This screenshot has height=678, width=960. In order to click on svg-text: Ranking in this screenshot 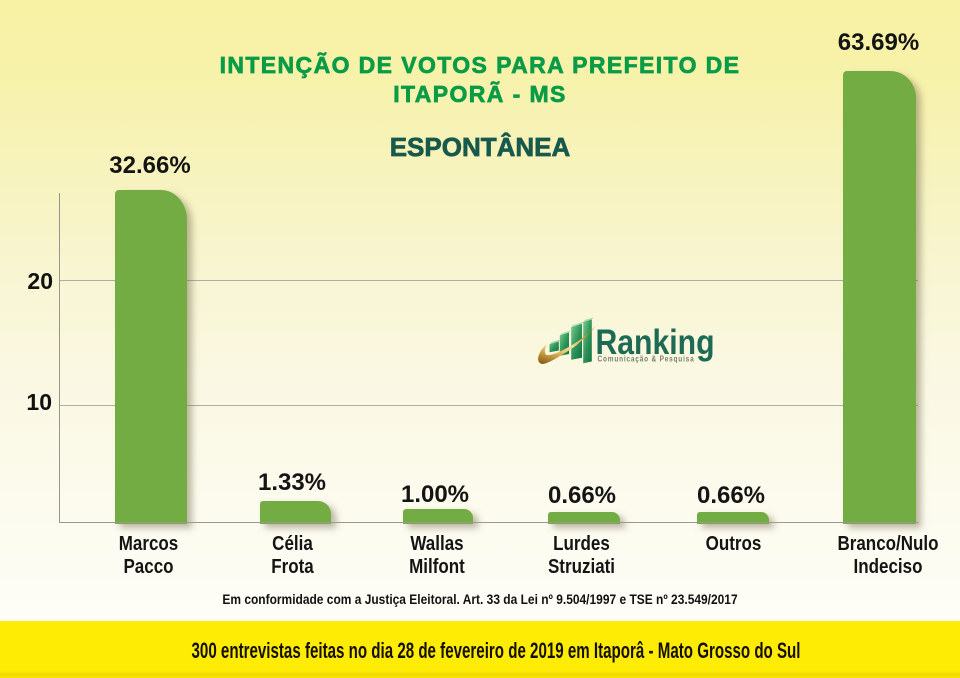, I will do `click(655, 342)`.